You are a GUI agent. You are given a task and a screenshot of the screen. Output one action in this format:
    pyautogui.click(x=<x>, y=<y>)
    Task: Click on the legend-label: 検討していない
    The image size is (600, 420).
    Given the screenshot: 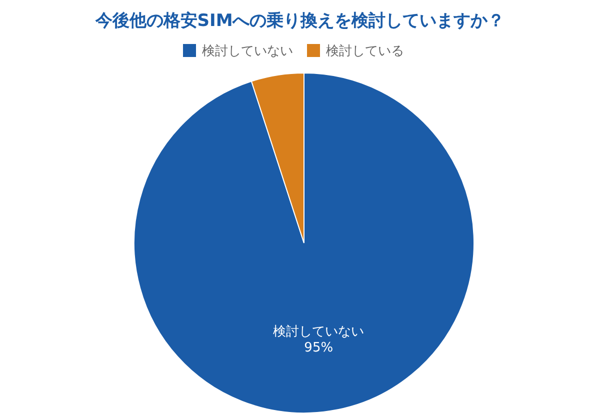 What is the action you would take?
    pyautogui.click(x=247, y=51)
    